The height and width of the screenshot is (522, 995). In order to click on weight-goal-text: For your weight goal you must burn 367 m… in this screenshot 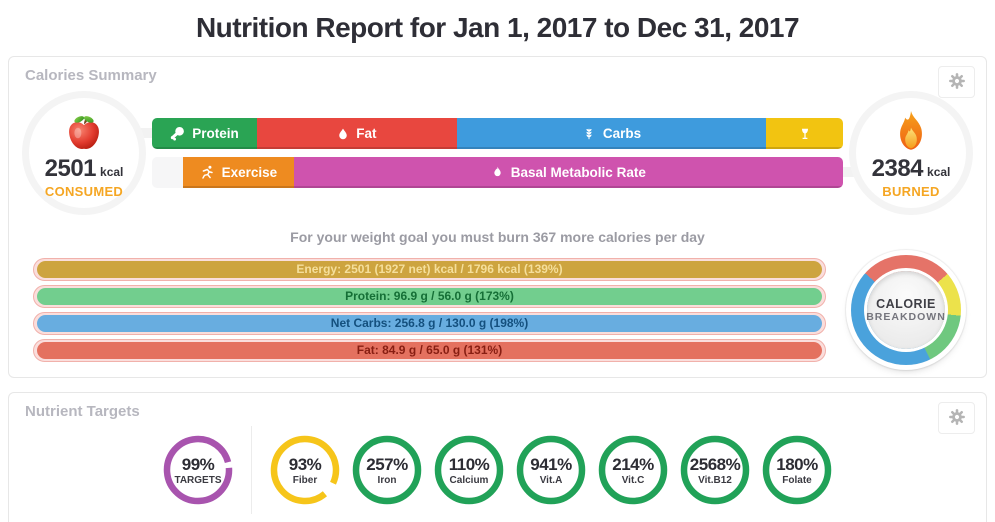, I will do `click(497, 237)`.